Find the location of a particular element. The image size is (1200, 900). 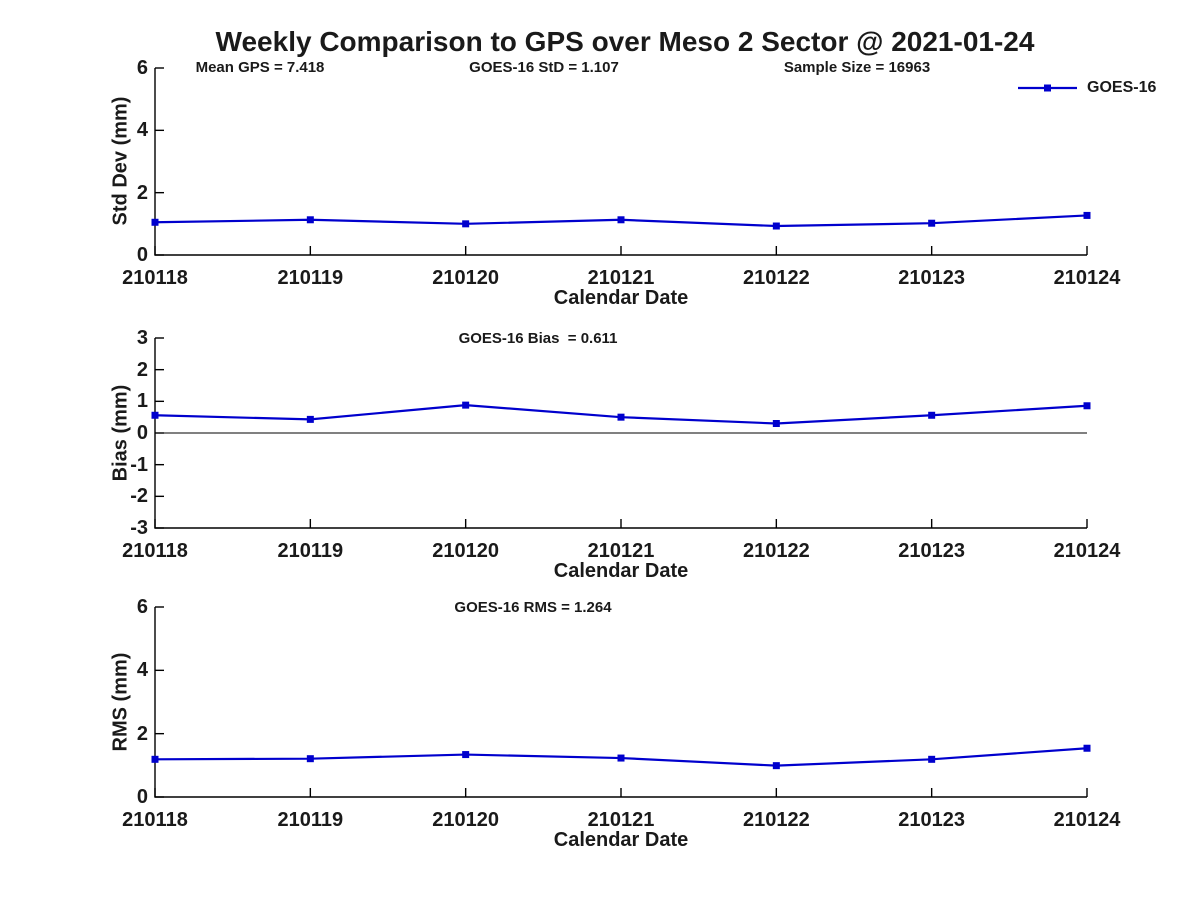

xlabel-subplot3: Calendar Date is located at coordinates (621, 840).